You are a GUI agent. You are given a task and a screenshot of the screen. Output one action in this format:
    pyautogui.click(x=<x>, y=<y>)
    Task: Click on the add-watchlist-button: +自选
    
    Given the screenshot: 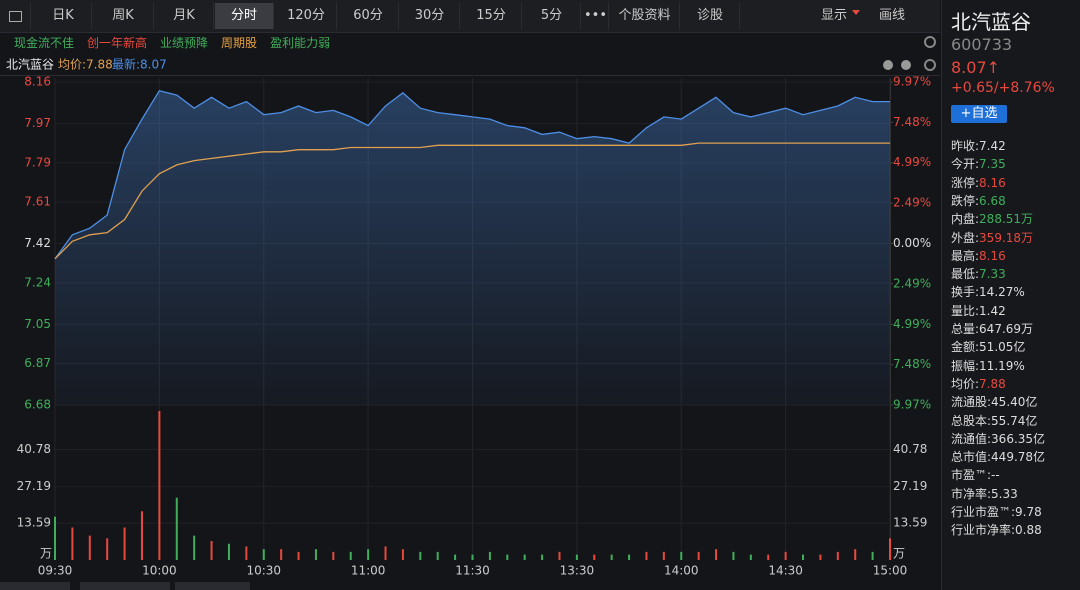 What is the action you would take?
    pyautogui.click(x=979, y=114)
    